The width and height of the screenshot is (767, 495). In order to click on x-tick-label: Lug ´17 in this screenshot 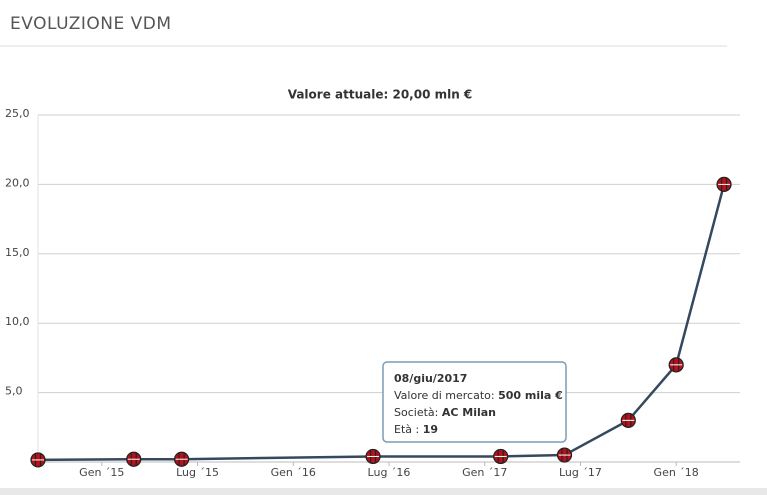, I will do `click(580, 472)`.